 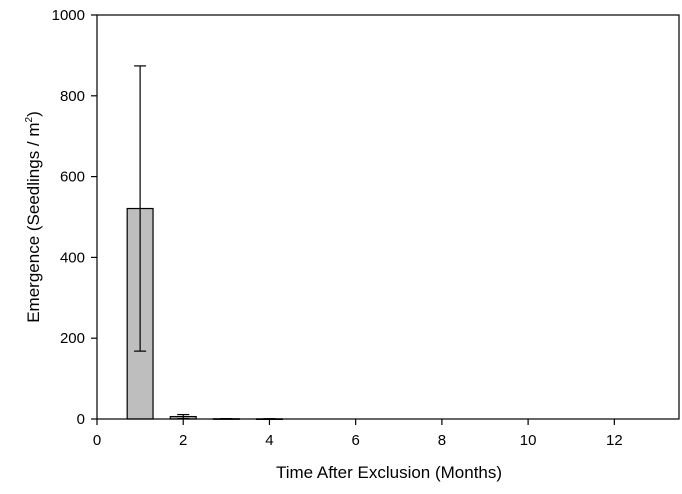 What do you see at coordinates (442, 440) in the screenshot?
I see `x-tick-label: 8` at bounding box center [442, 440].